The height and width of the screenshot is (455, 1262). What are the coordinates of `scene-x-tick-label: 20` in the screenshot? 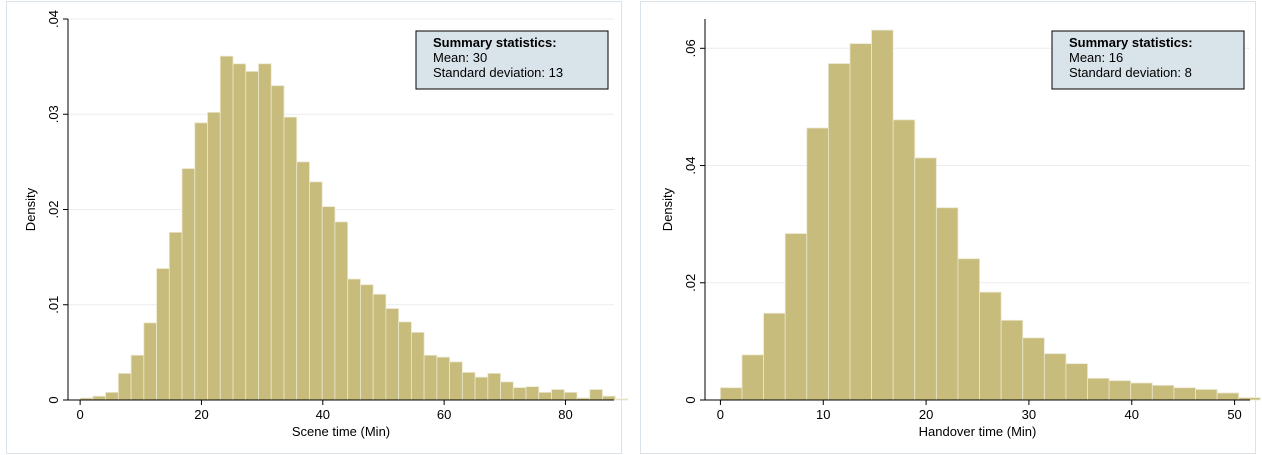 It's located at (201, 414).